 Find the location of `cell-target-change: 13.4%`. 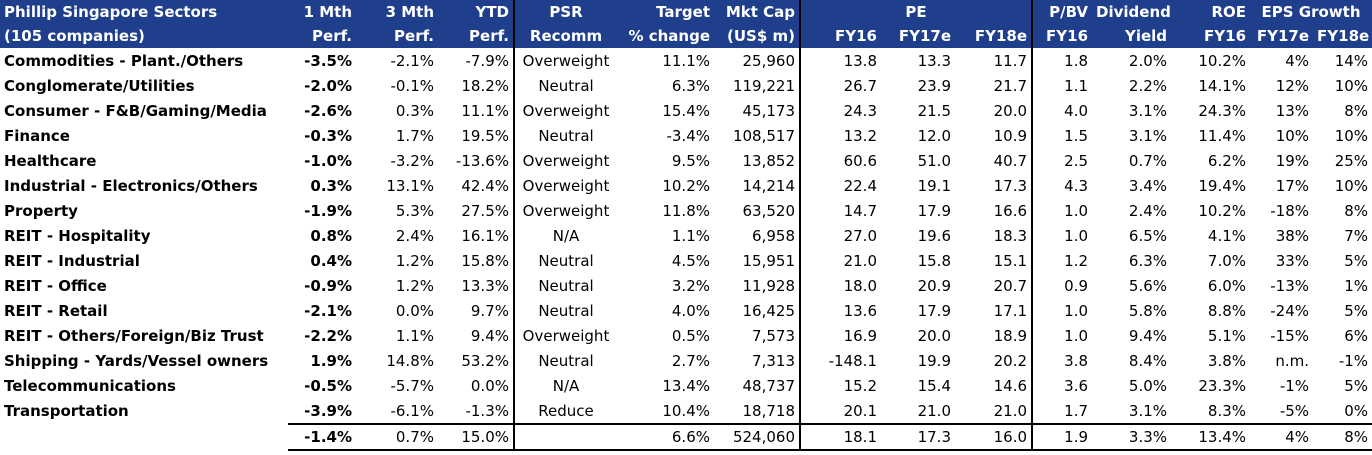

cell-target-change: 13.4% is located at coordinates (686, 385).